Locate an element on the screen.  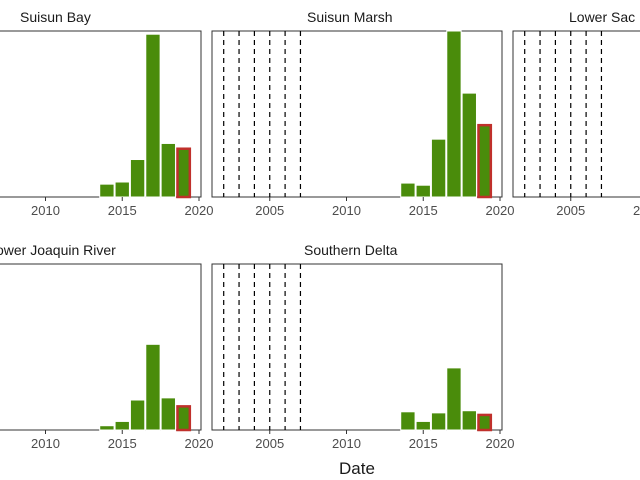
panel-title: Suisun Bay is located at coordinates (55, 17).